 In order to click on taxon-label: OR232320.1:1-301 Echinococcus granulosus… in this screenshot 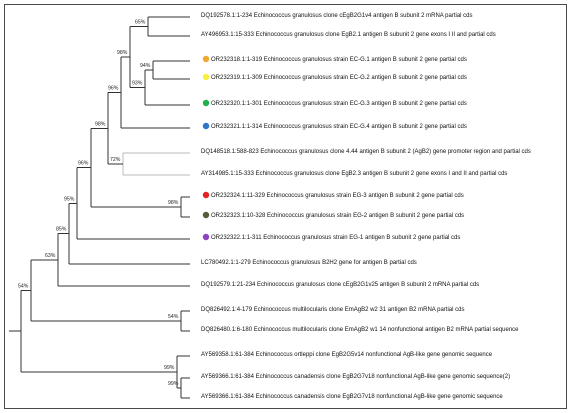, I will do `click(339, 104)`.